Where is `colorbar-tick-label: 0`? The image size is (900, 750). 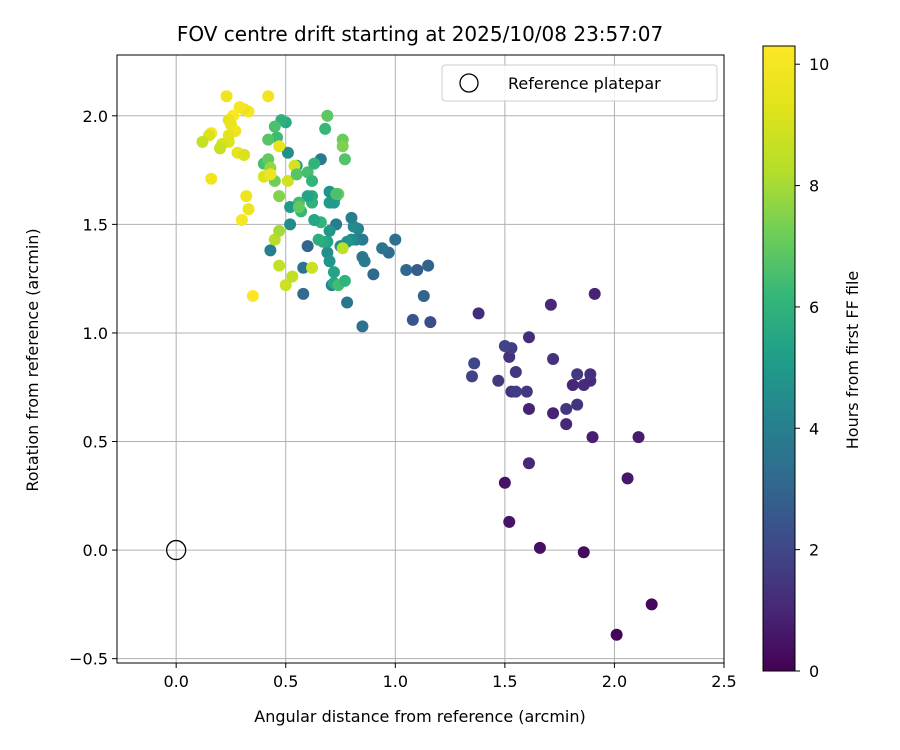 colorbar-tick-label: 0 is located at coordinates (814, 671).